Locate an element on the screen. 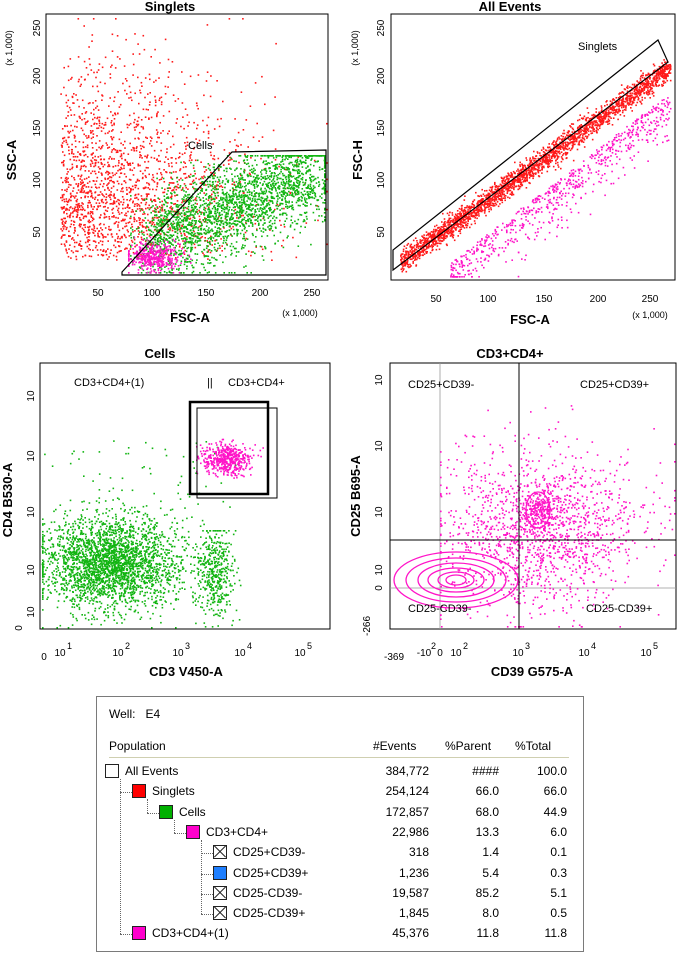 This screenshot has width=680, height=956. y-tick: 200 is located at coordinates (37, 75).